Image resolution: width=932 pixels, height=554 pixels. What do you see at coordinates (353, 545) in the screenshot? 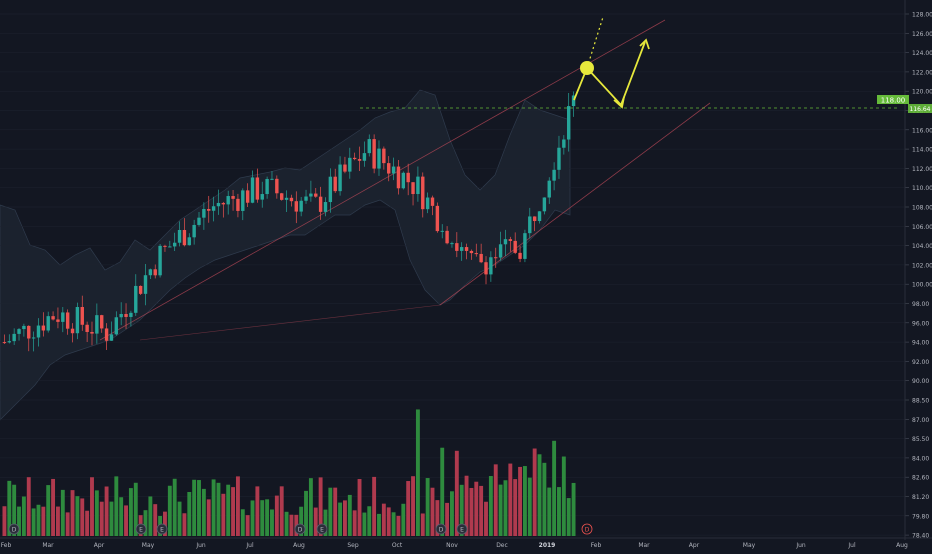
I see `time-tick-label: Sep` at bounding box center [353, 545].